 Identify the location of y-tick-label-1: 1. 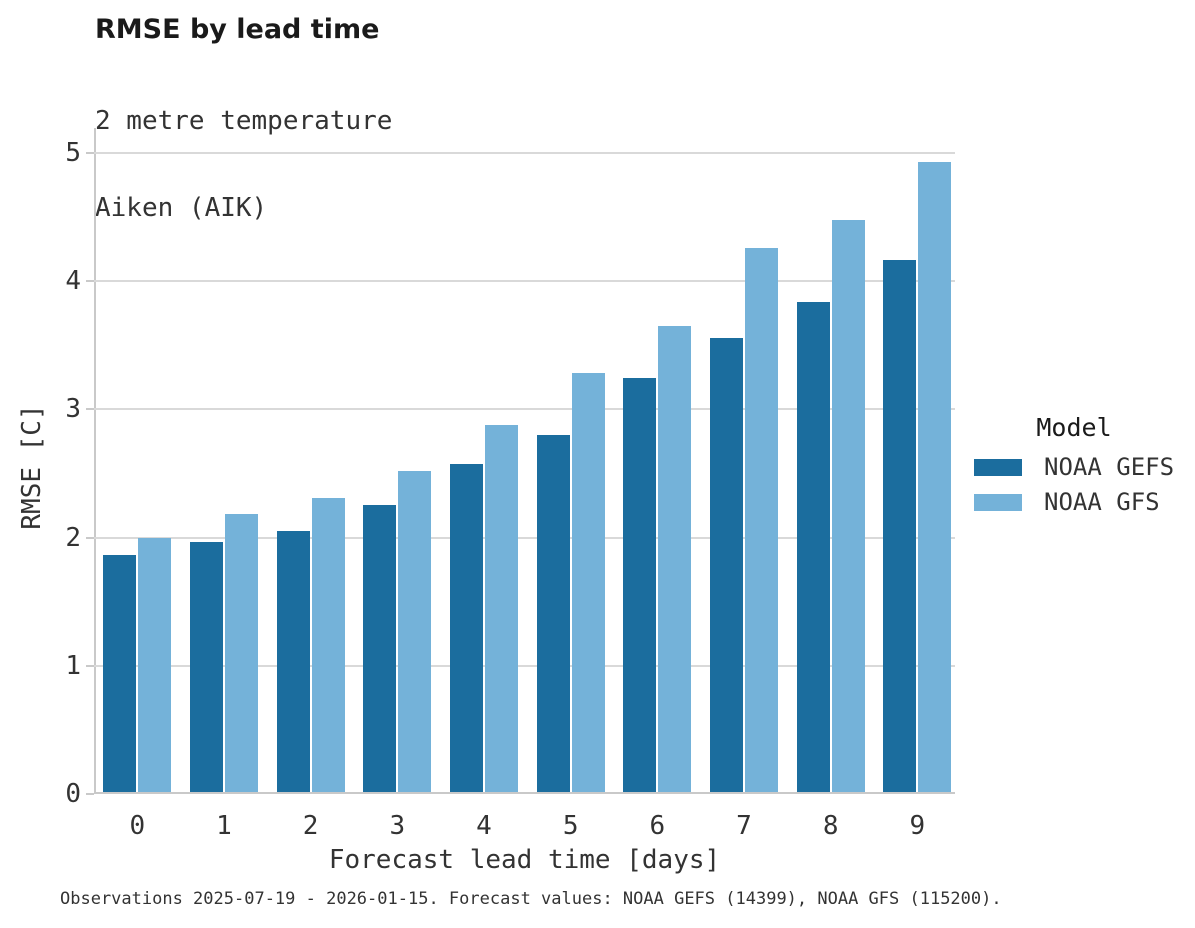
(73, 665).